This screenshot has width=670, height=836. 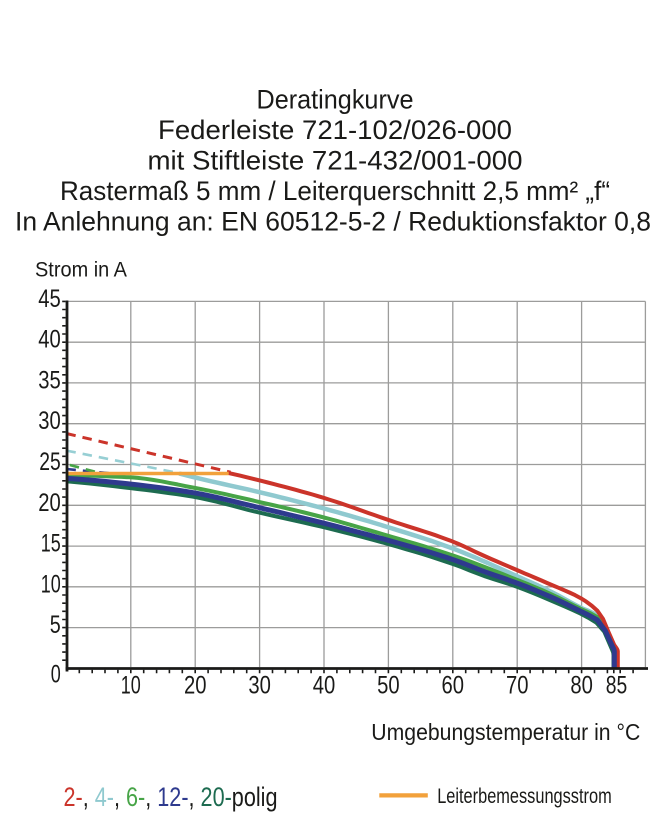 What do you see at coordinates (505, 732) in the screenshot?
I see `svg-text: Umgebungstemperatur in °C` at bounding box center [505, 732].